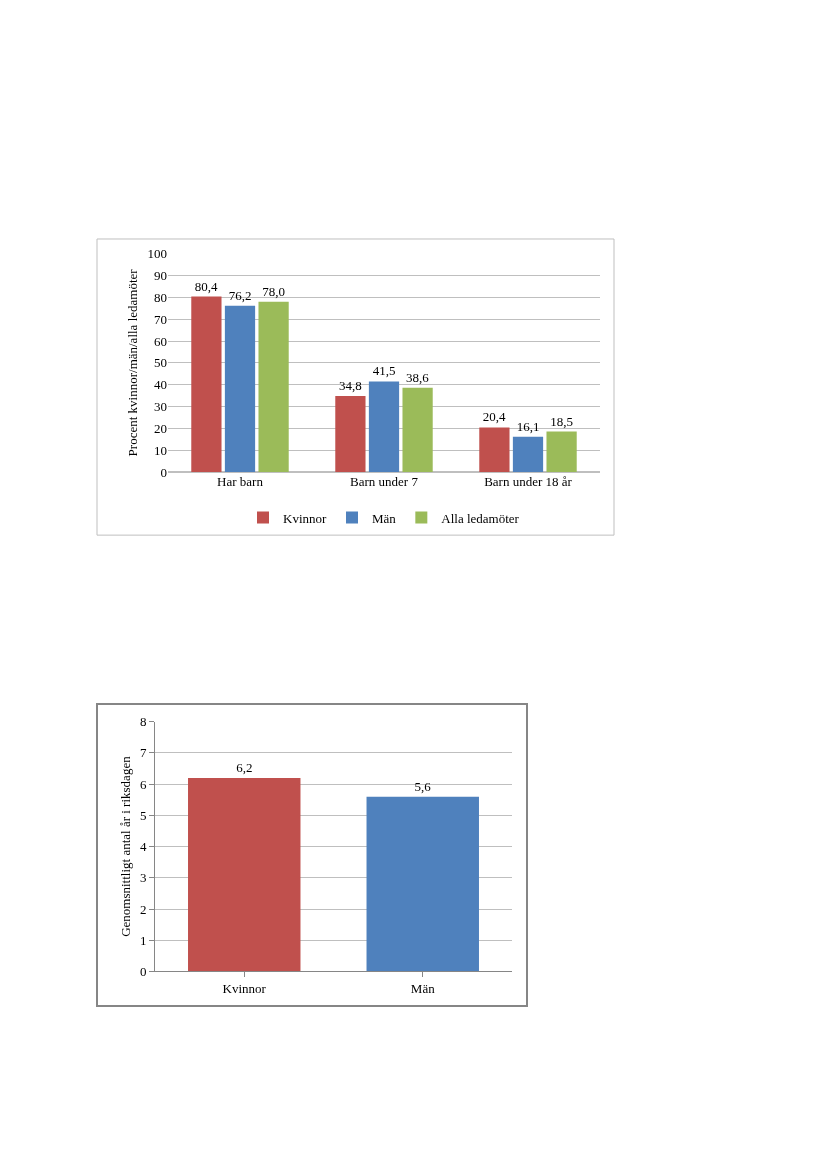 The image size is (827, 1169). I want to click on y-tick-label: 3, so click(143, 878).